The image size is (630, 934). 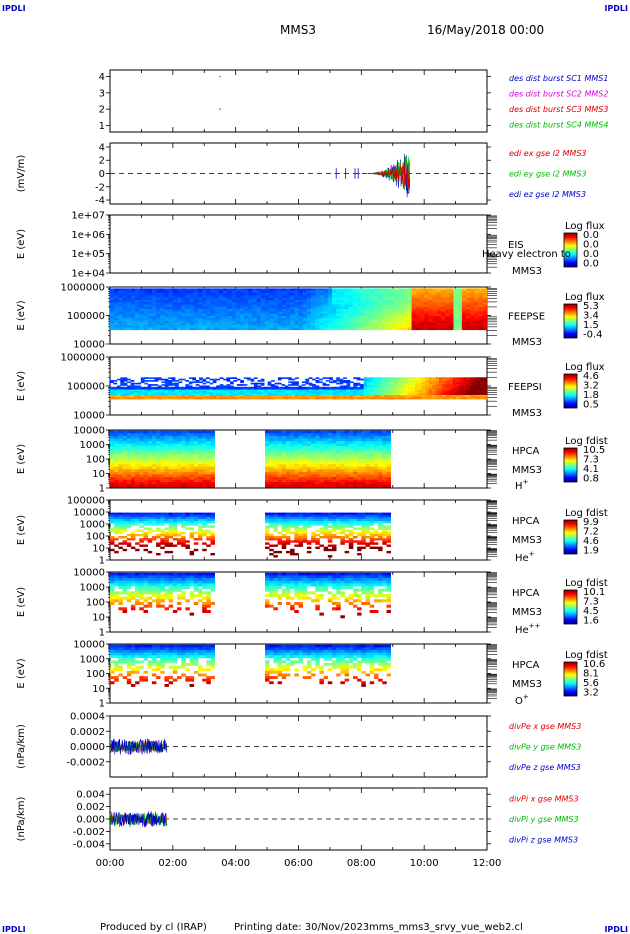 What do you see at coordinates (21, 459) in the screenshot?
I see `y-axis-label: E (eV)` at bounding box center [21, 459].